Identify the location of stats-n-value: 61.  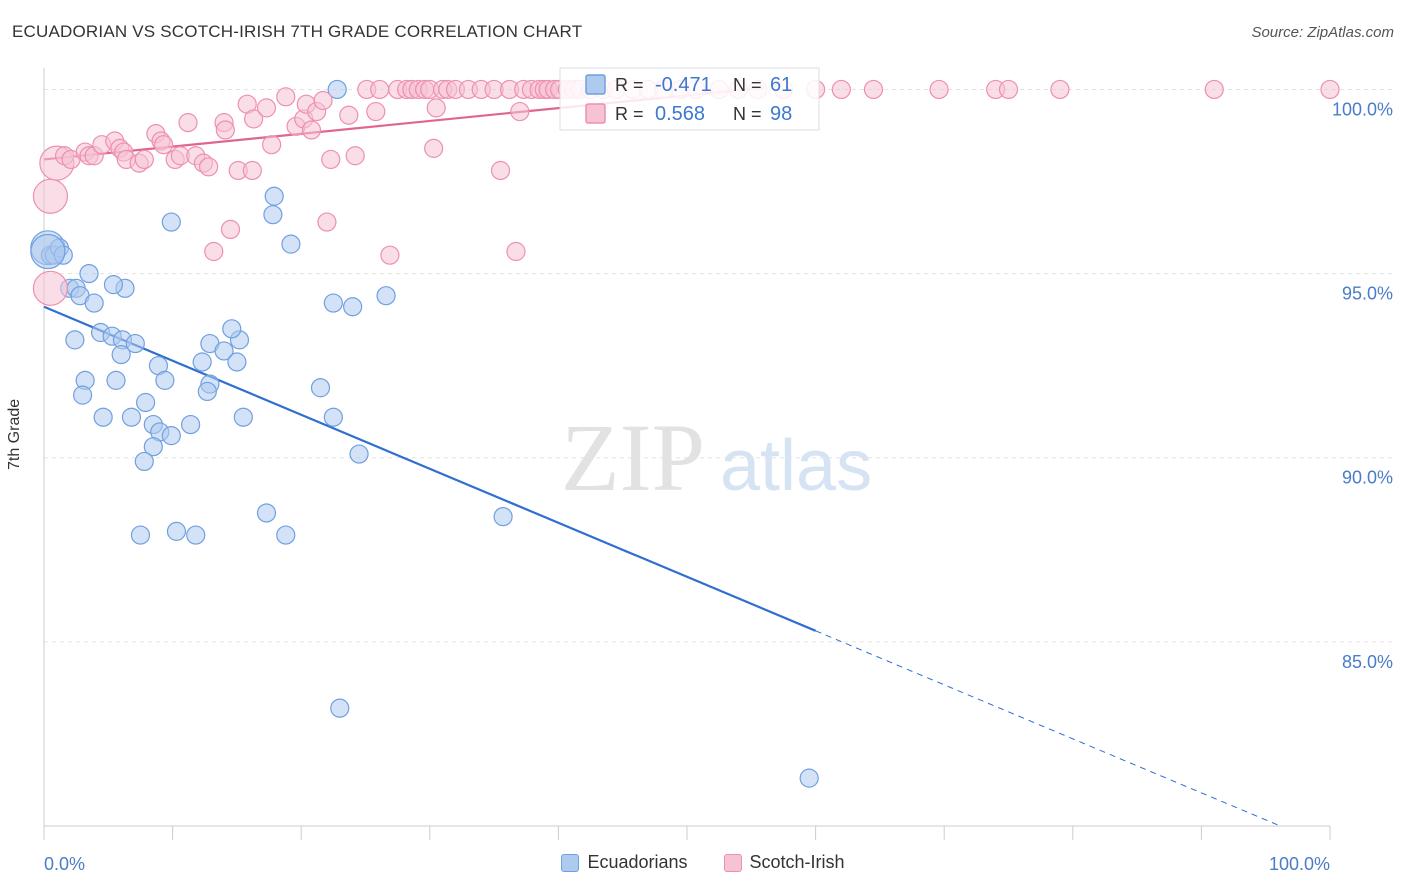
(781, 85).